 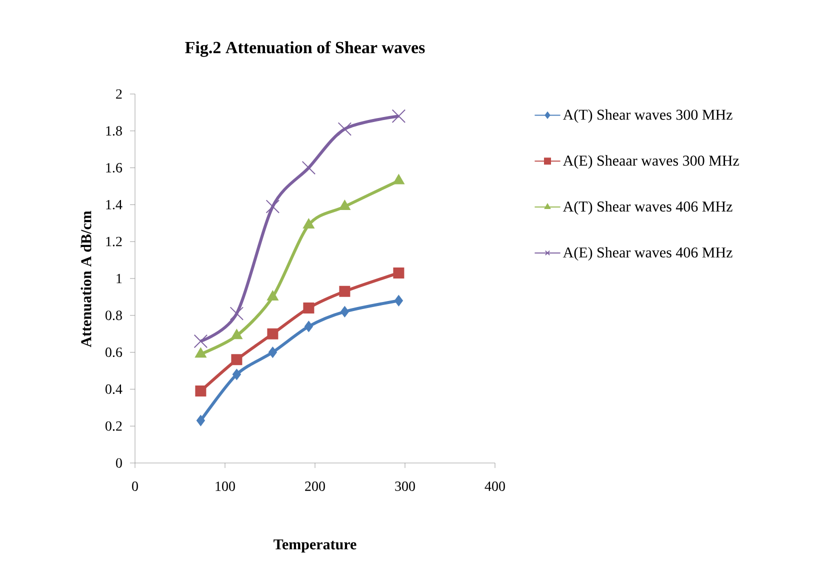 I want to click on y-tick-label: 0.6, so click(x=114, y=353).